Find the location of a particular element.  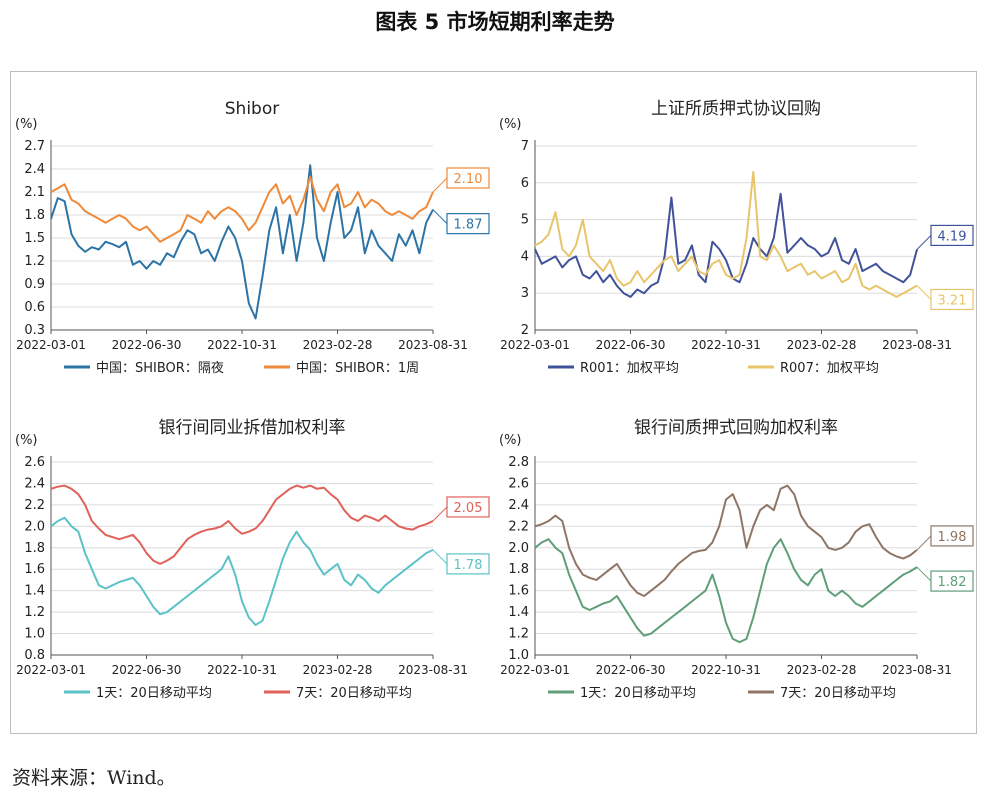

y-tick-label: 5 is located at coordinates (525, 220).